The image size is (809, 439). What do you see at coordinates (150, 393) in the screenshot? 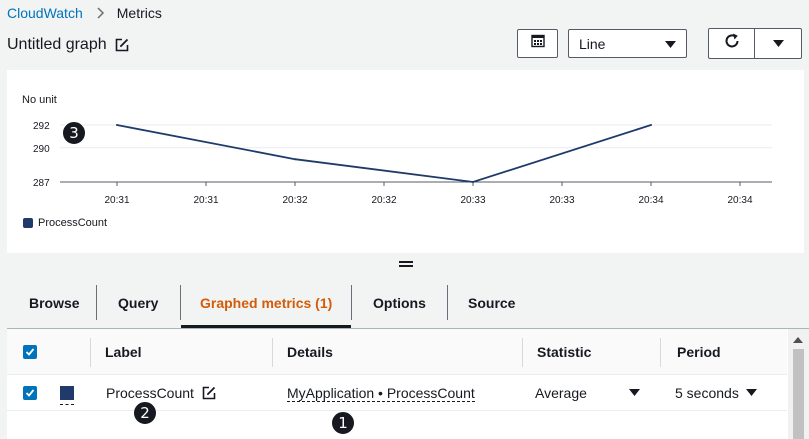
I see `metric-label: ProcessCount` at bounding box center [150, 393].